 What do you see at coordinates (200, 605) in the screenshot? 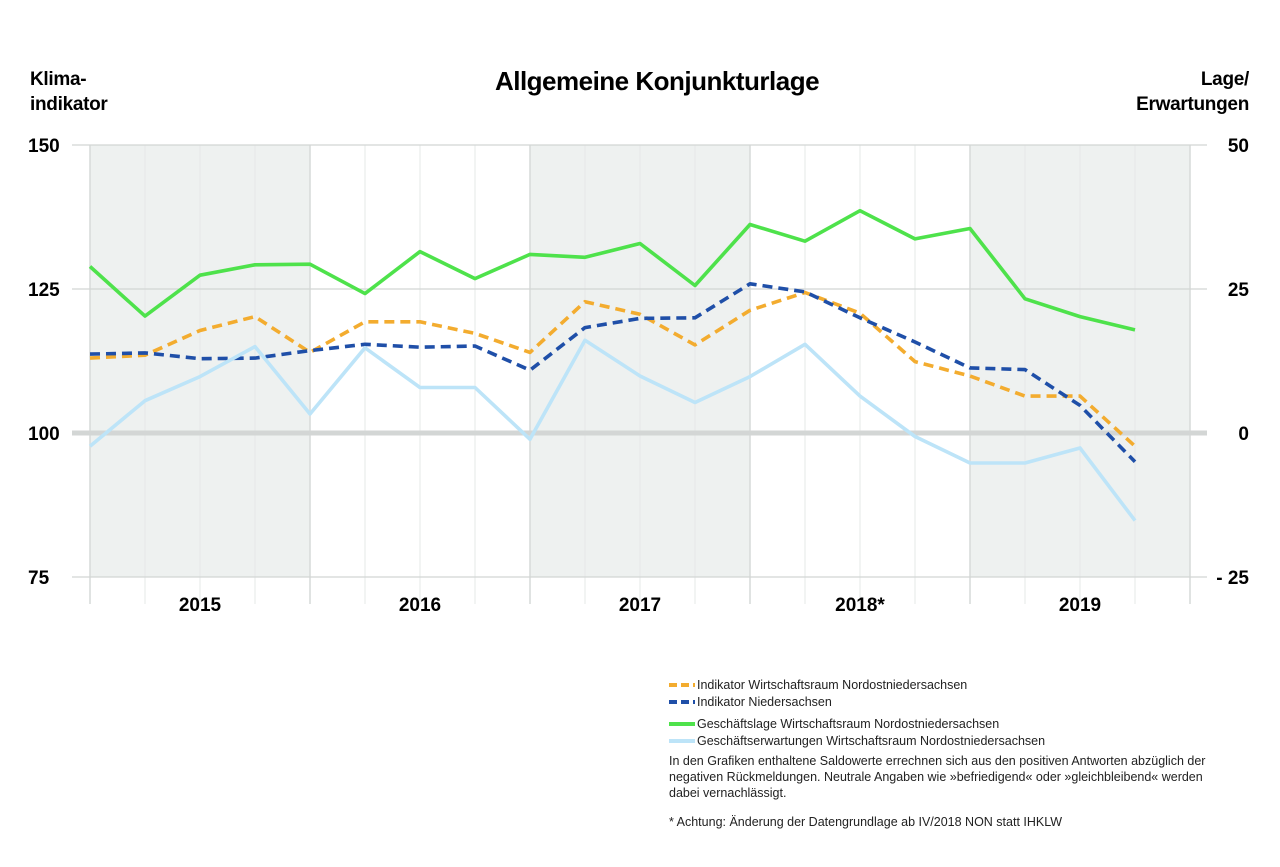
I see `x-tick-year: 2015` at bounding box center [200, 605].